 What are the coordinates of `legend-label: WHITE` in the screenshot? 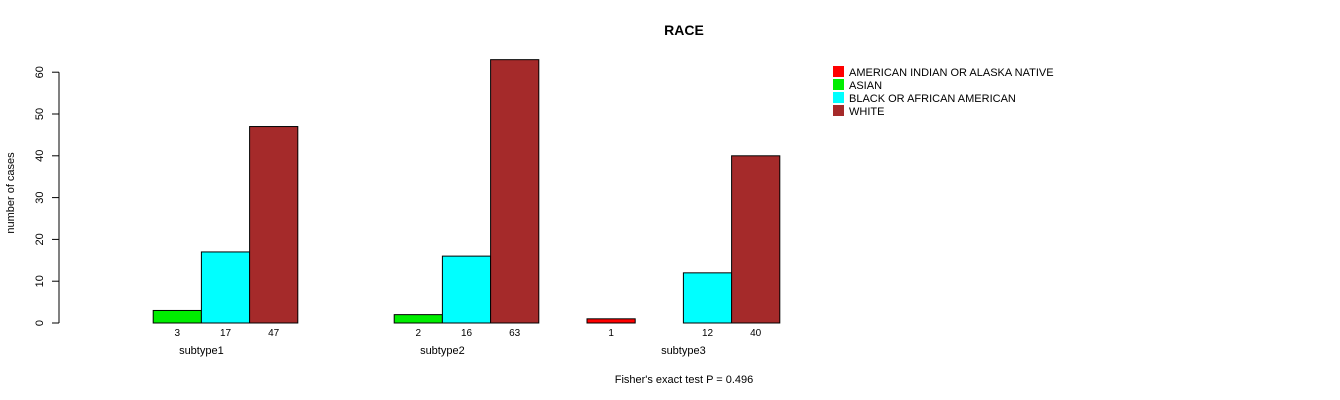 It's located at (866, 112).